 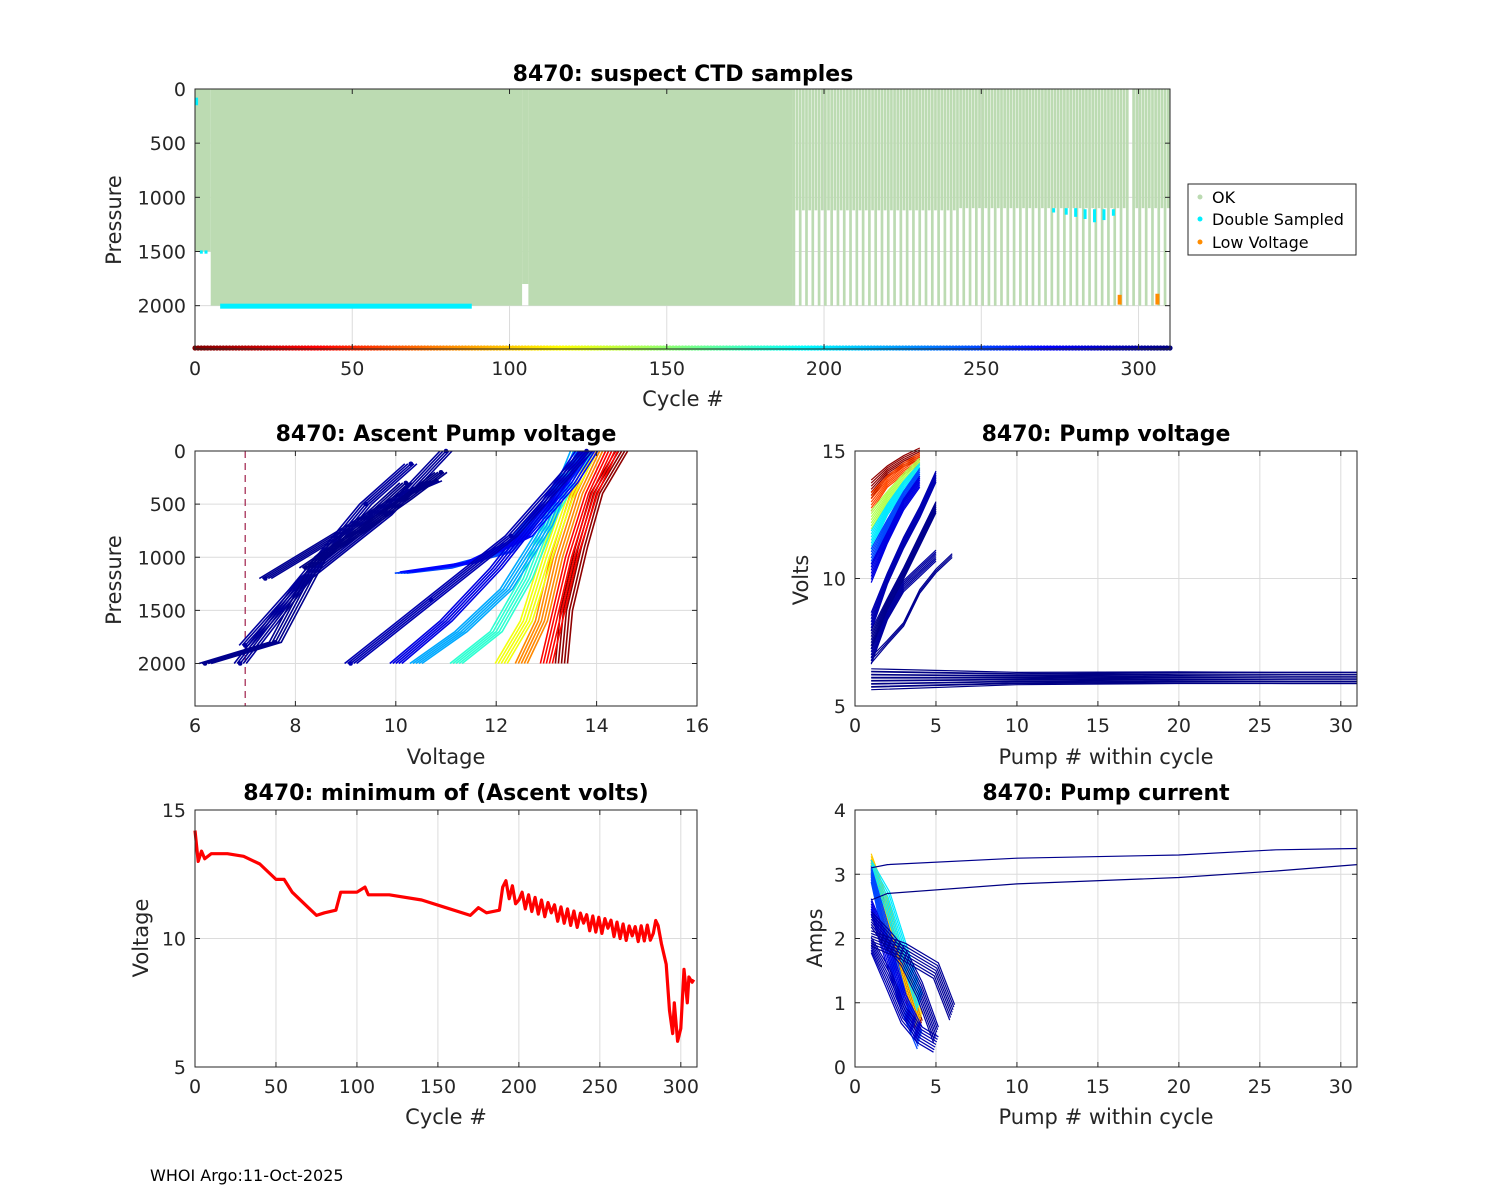 I want to click on y-axis-label: Amps, so click(x=815, y=937).